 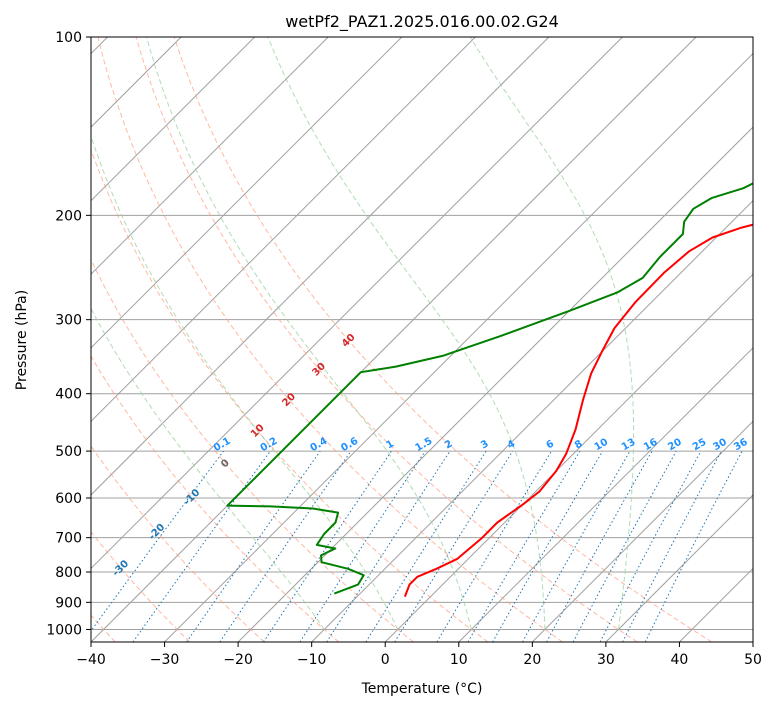 What do you see at coordinates (312, 660) in the screenshot?
I see `x-tick-label: −10` at bounding box center [312, 660].